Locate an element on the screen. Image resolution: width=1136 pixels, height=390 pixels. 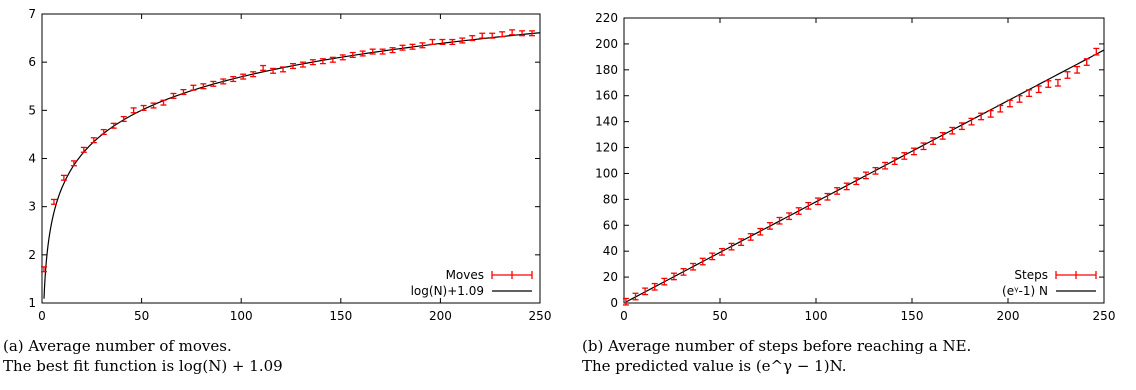
x-tick-label: 150 is located at coordinates (912, 316).